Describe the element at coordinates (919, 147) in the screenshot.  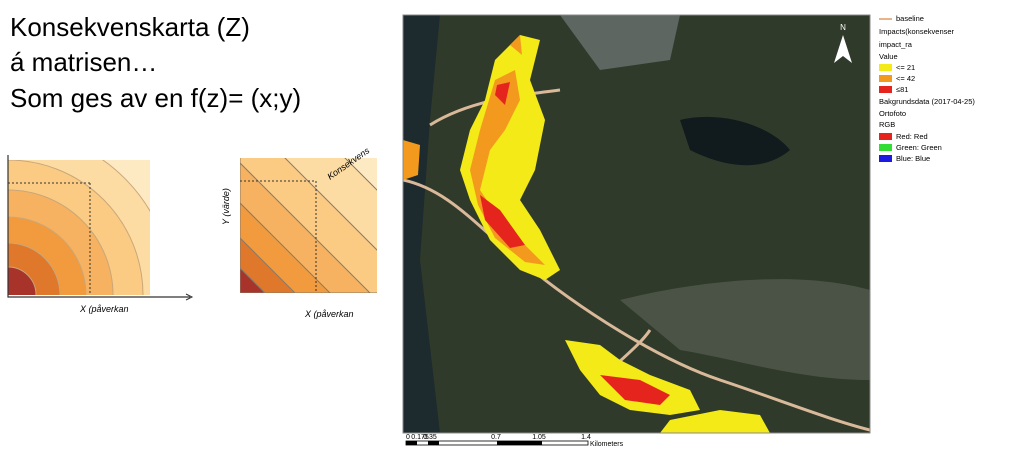
I see `legend-label: Green` at that location.